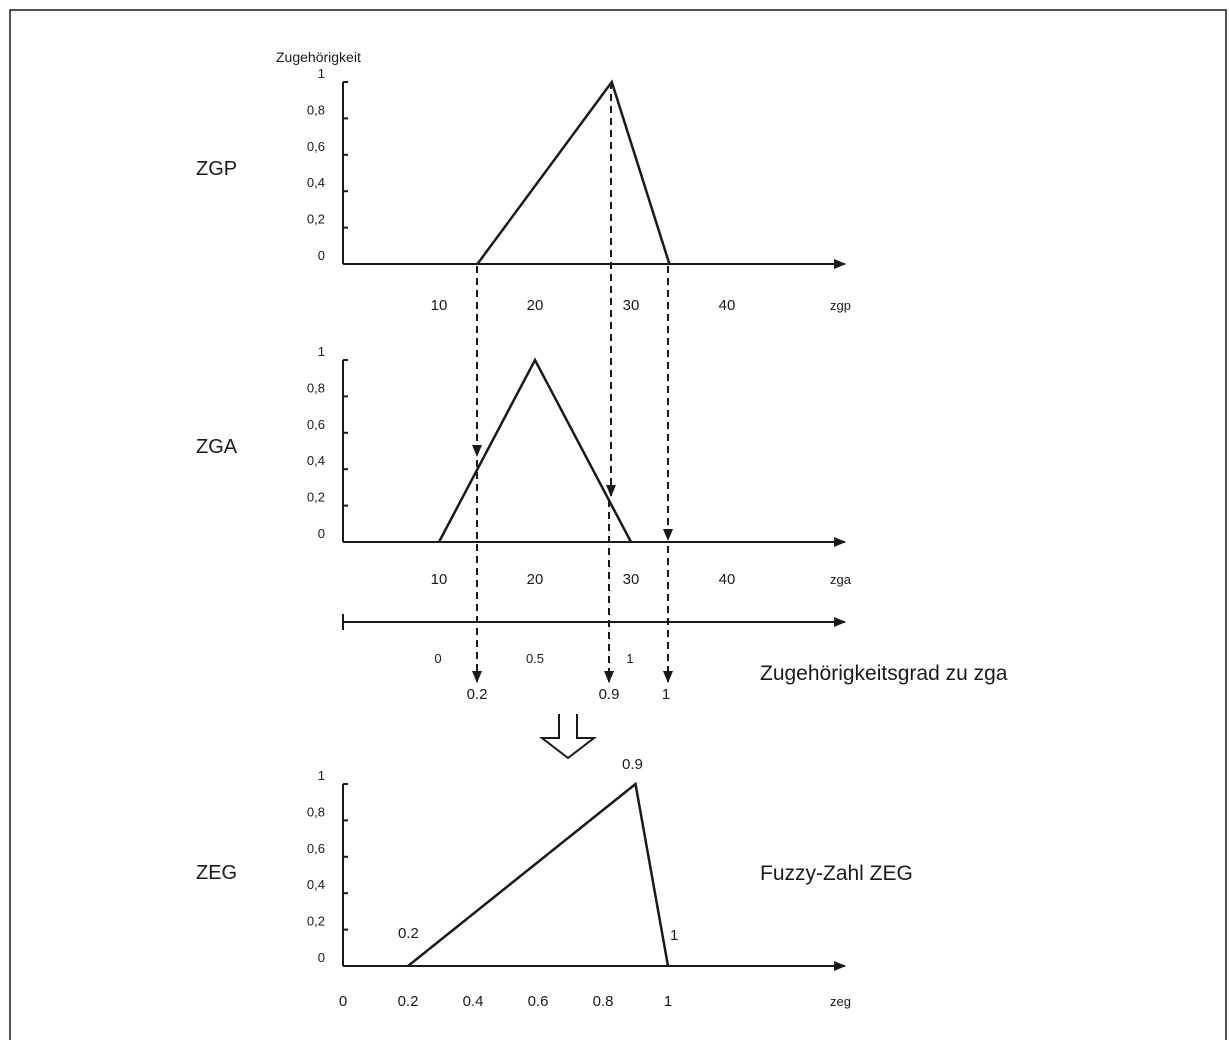 Image resolution: width=1229 pixels, height=1044 pixels. What do you see at coordinates (437, 658) in the screenshot?
I see `membership-degree-tick-0: 0` at bounding box center [437, 658].